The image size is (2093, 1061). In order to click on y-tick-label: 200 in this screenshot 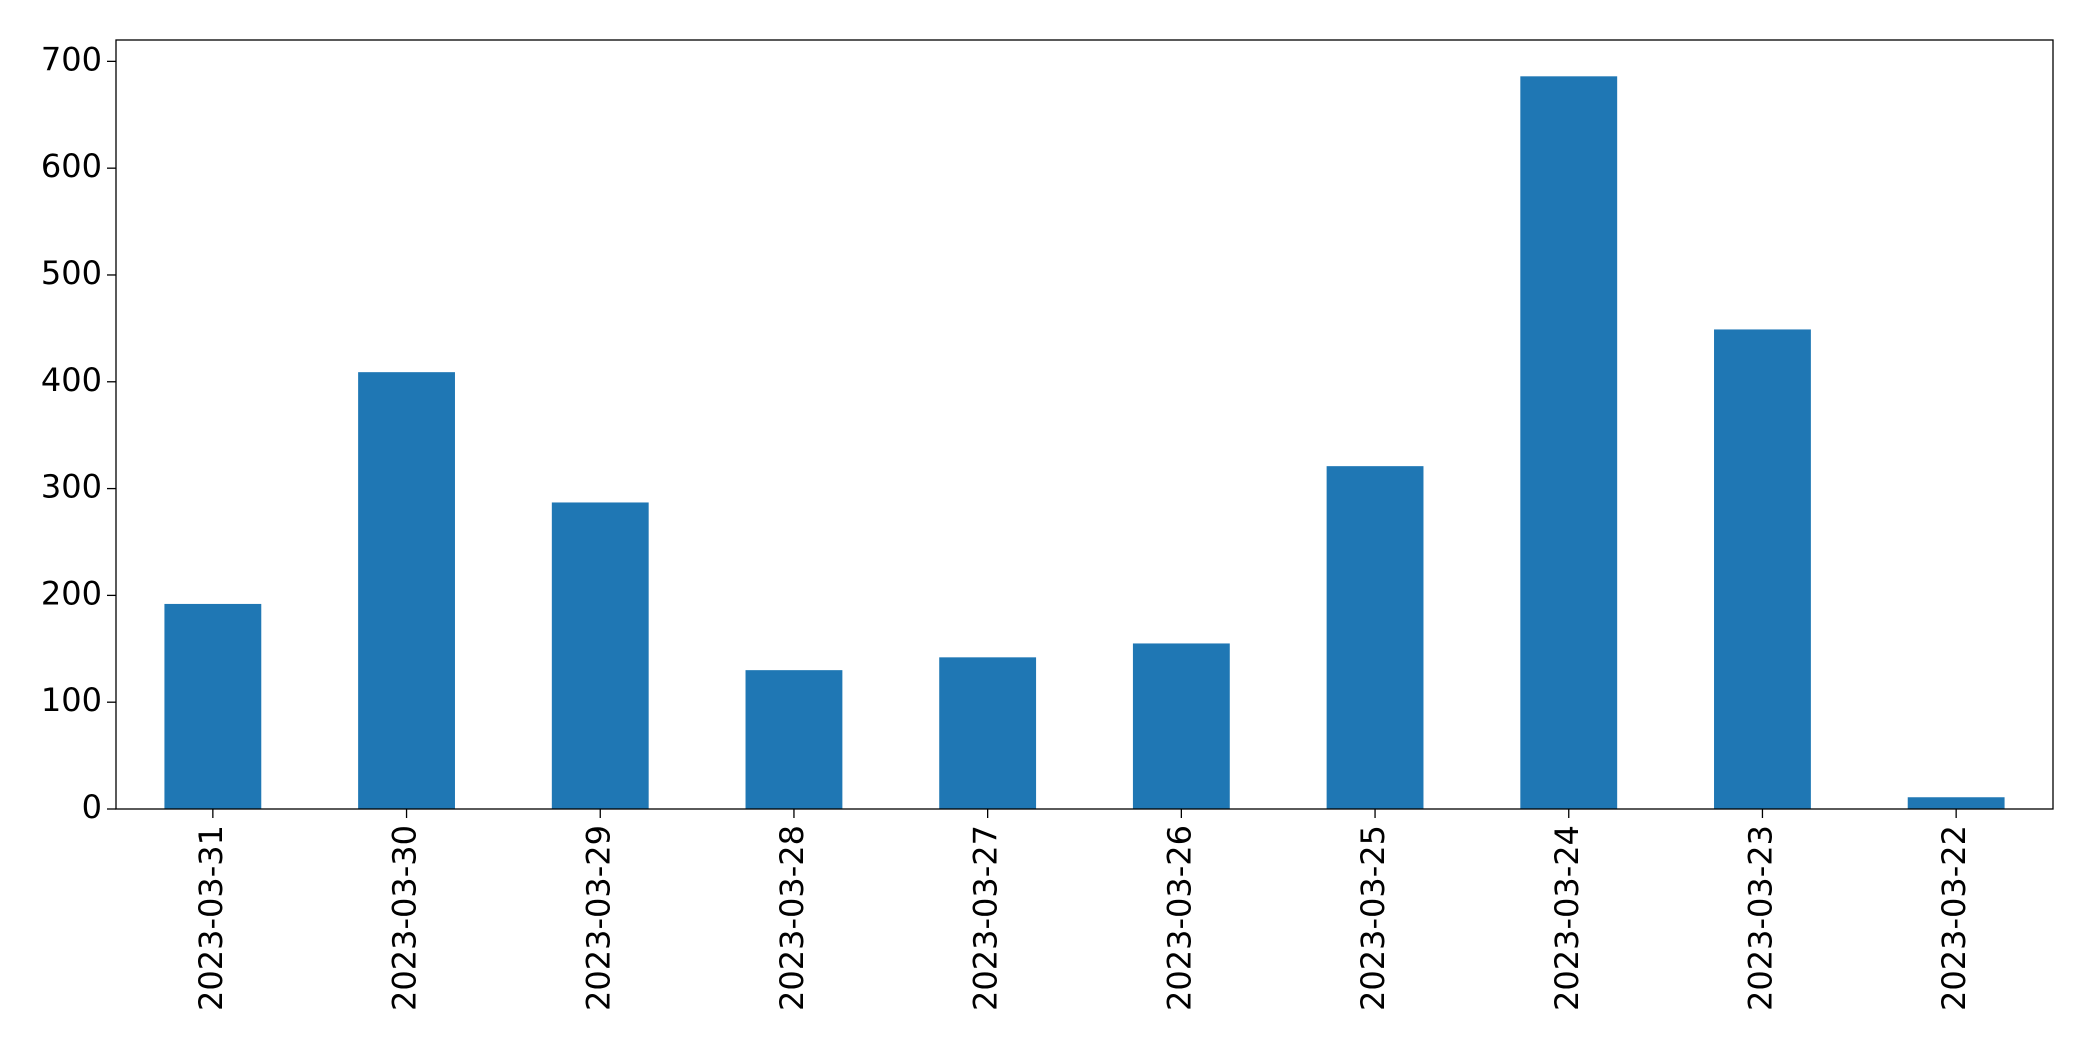, I will do `click(71, 593)`.